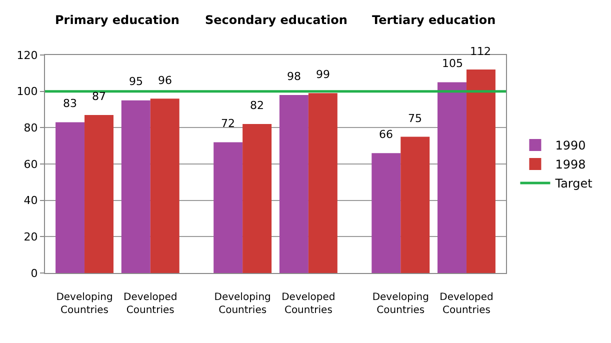 Image resolution: width=611 pixels, height=343 pixels. Describe the element at coordinates (294, 76) in the screenshot. I see `data-label: 98` at that location.